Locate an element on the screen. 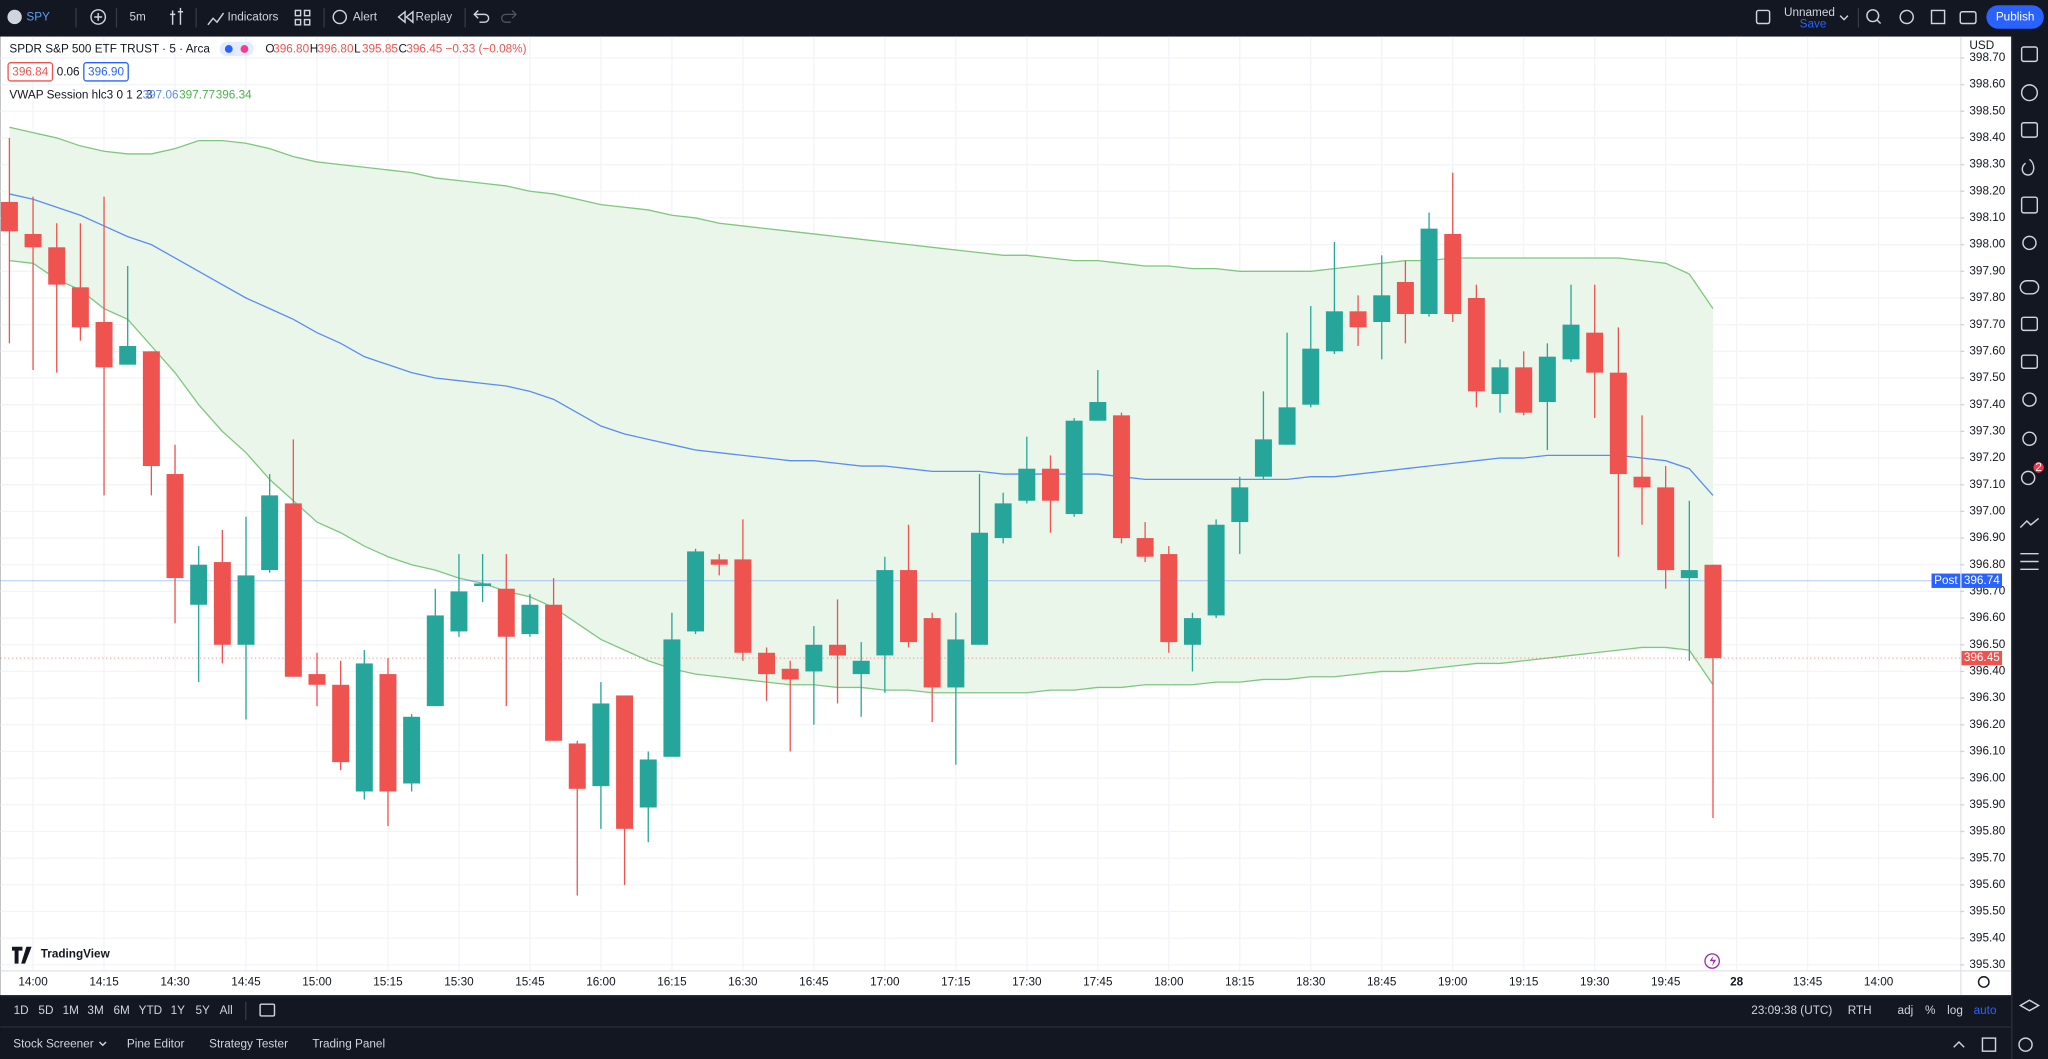 The height and width of the screenshot is (1059, 2048). auto-toggle: auto is located at coordinates (1985, 1010).